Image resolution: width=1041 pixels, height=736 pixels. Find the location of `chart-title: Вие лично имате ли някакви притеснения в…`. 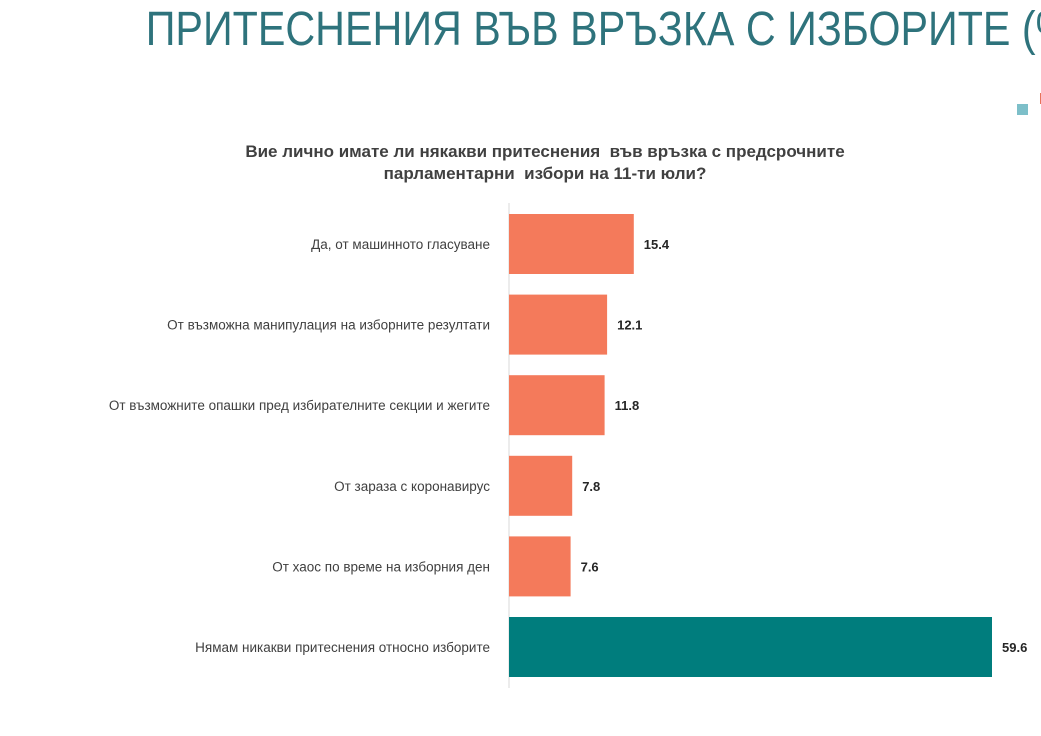

chart-title: Вие лично имате ли някакви притеснения в… is located at coordinates (545, 163).